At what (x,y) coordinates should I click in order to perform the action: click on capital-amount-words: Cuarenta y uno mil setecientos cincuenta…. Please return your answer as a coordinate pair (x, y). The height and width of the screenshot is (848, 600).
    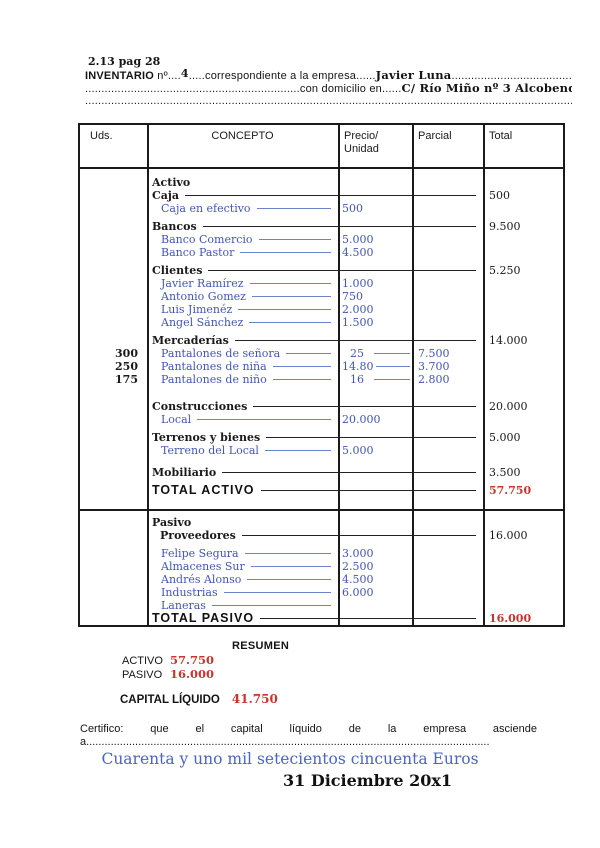
    Looking at the image, I should click on (290, 759).